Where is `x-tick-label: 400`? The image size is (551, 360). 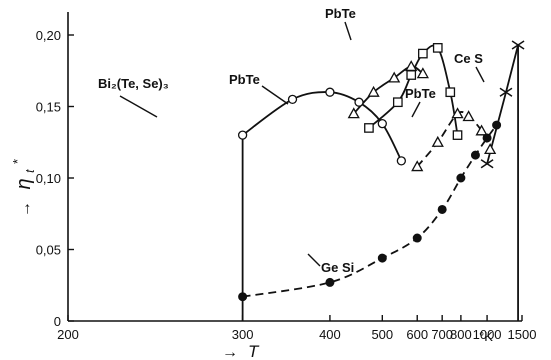
x-tick-label: 400 is located at coordinates (330, 334).